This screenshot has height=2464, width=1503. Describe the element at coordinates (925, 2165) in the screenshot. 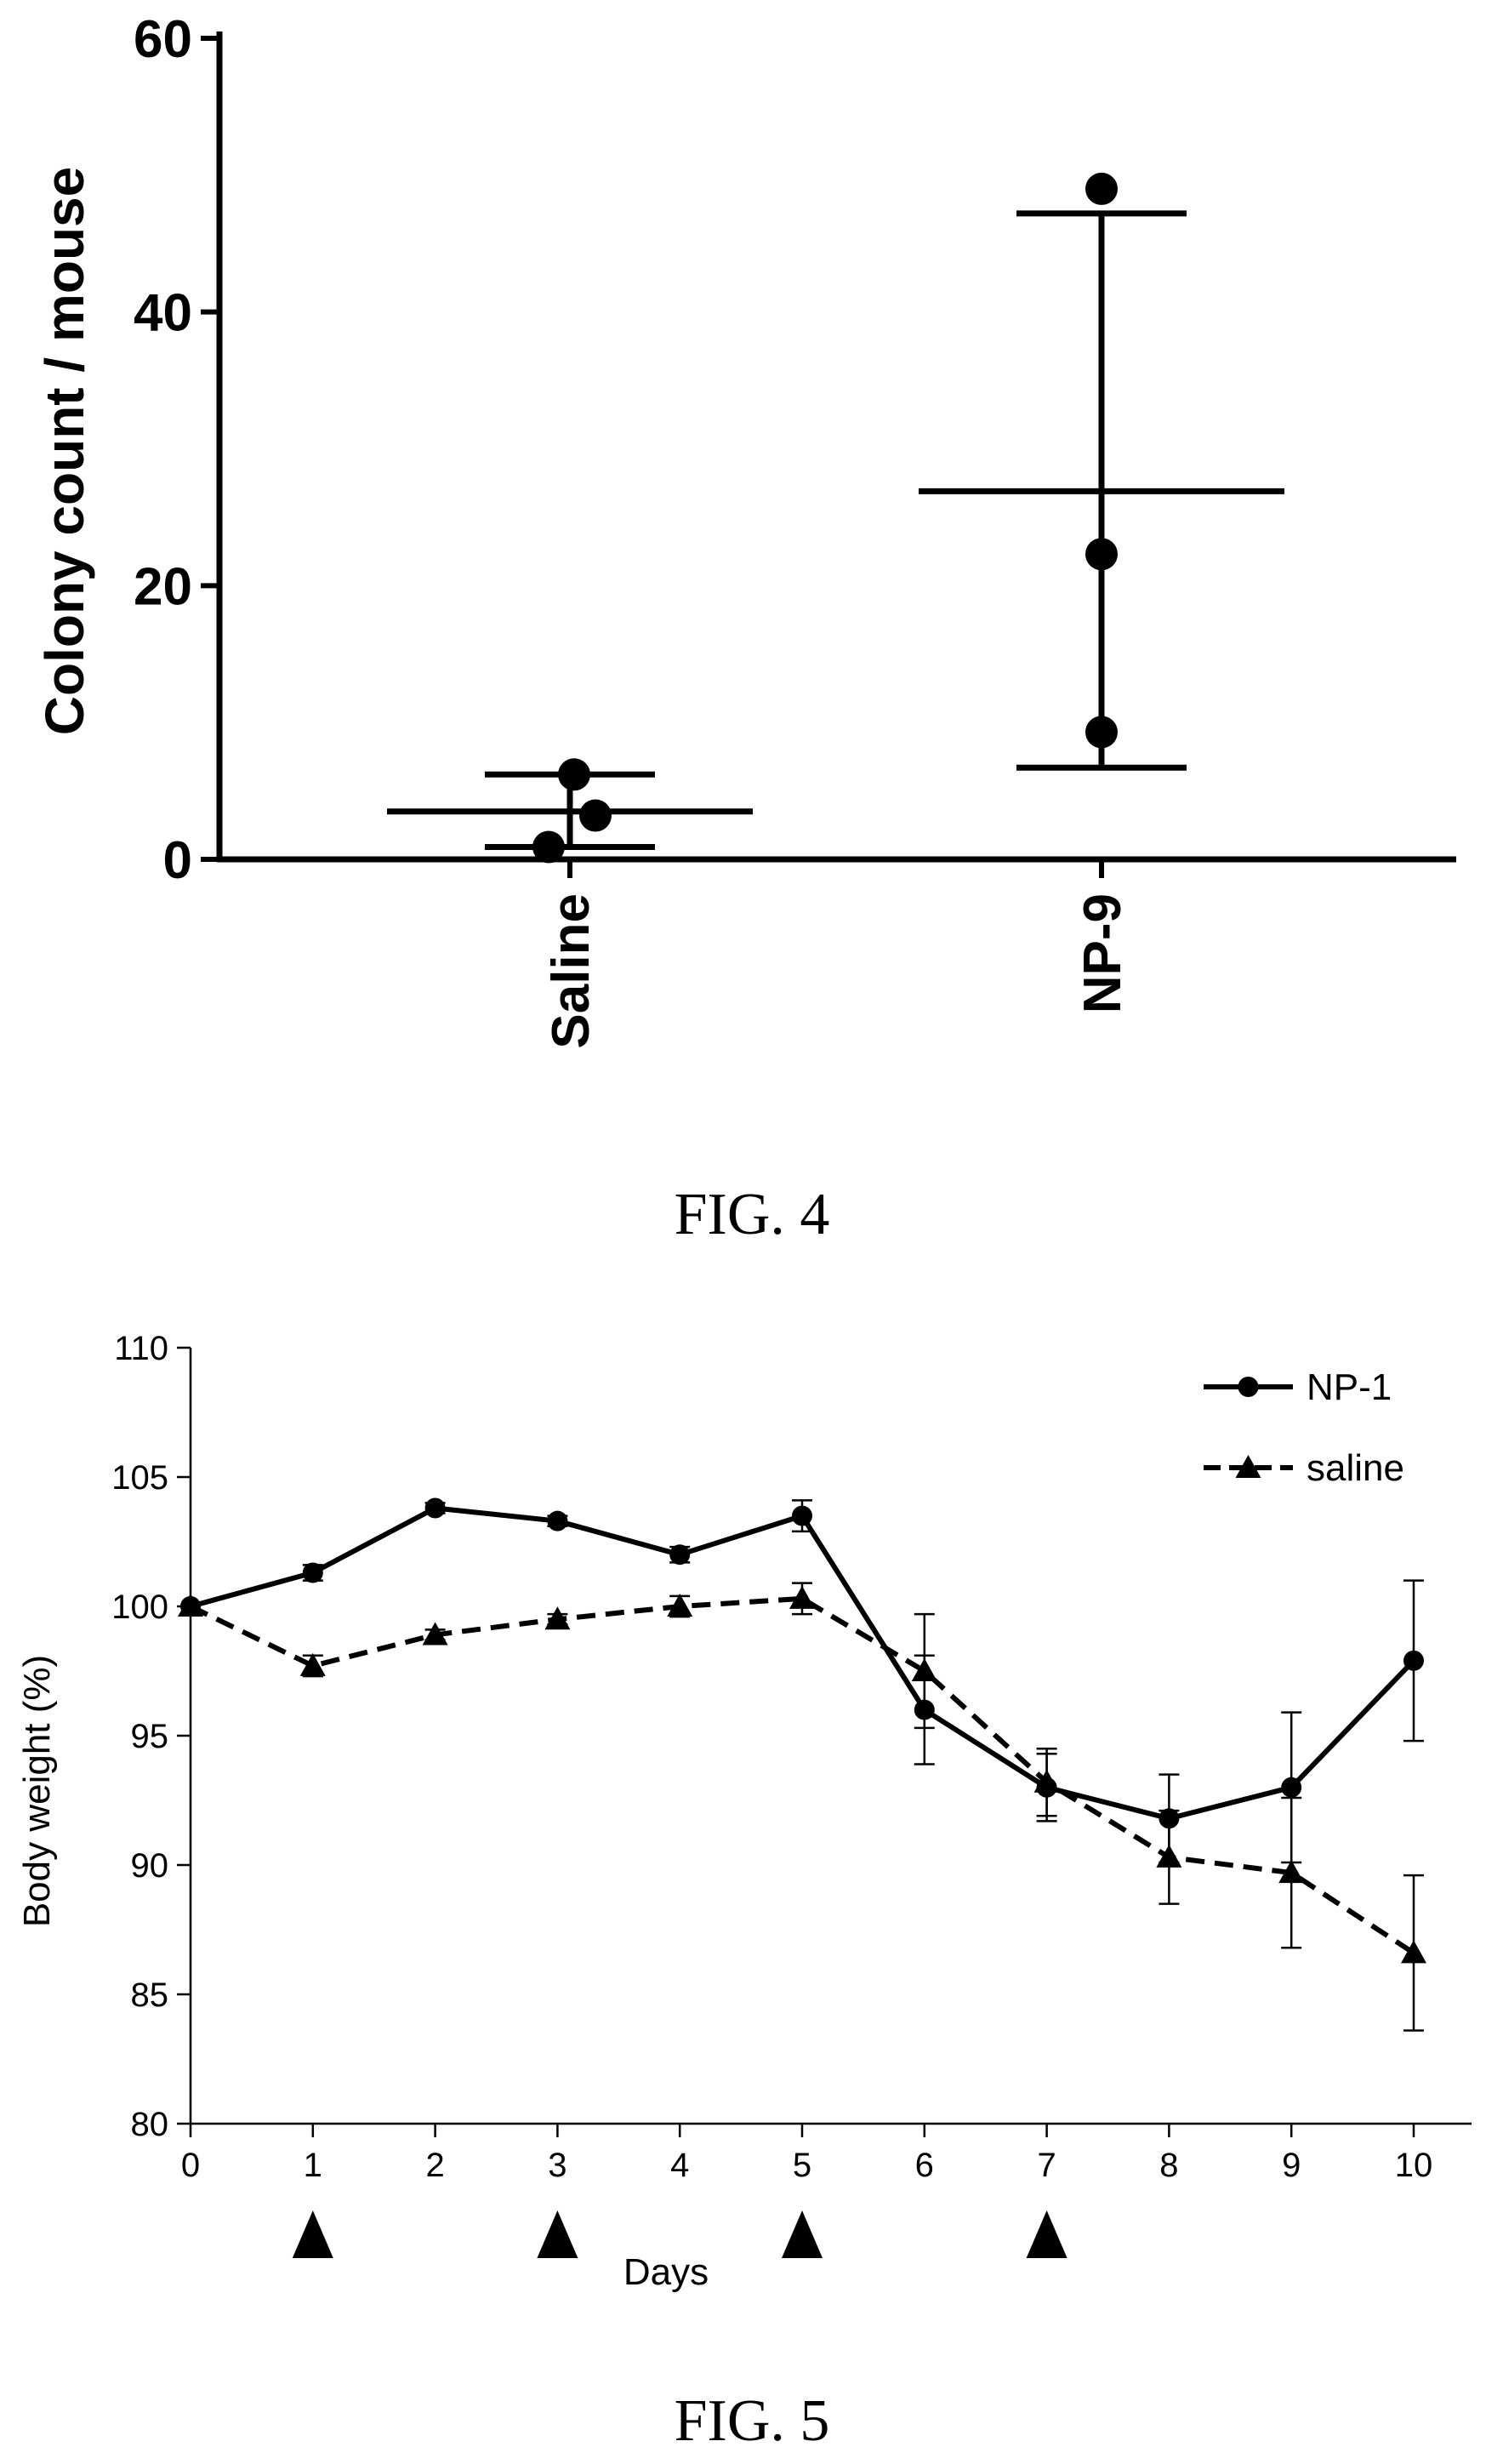

I see `fig5-x-tick-label: 6` at that location.